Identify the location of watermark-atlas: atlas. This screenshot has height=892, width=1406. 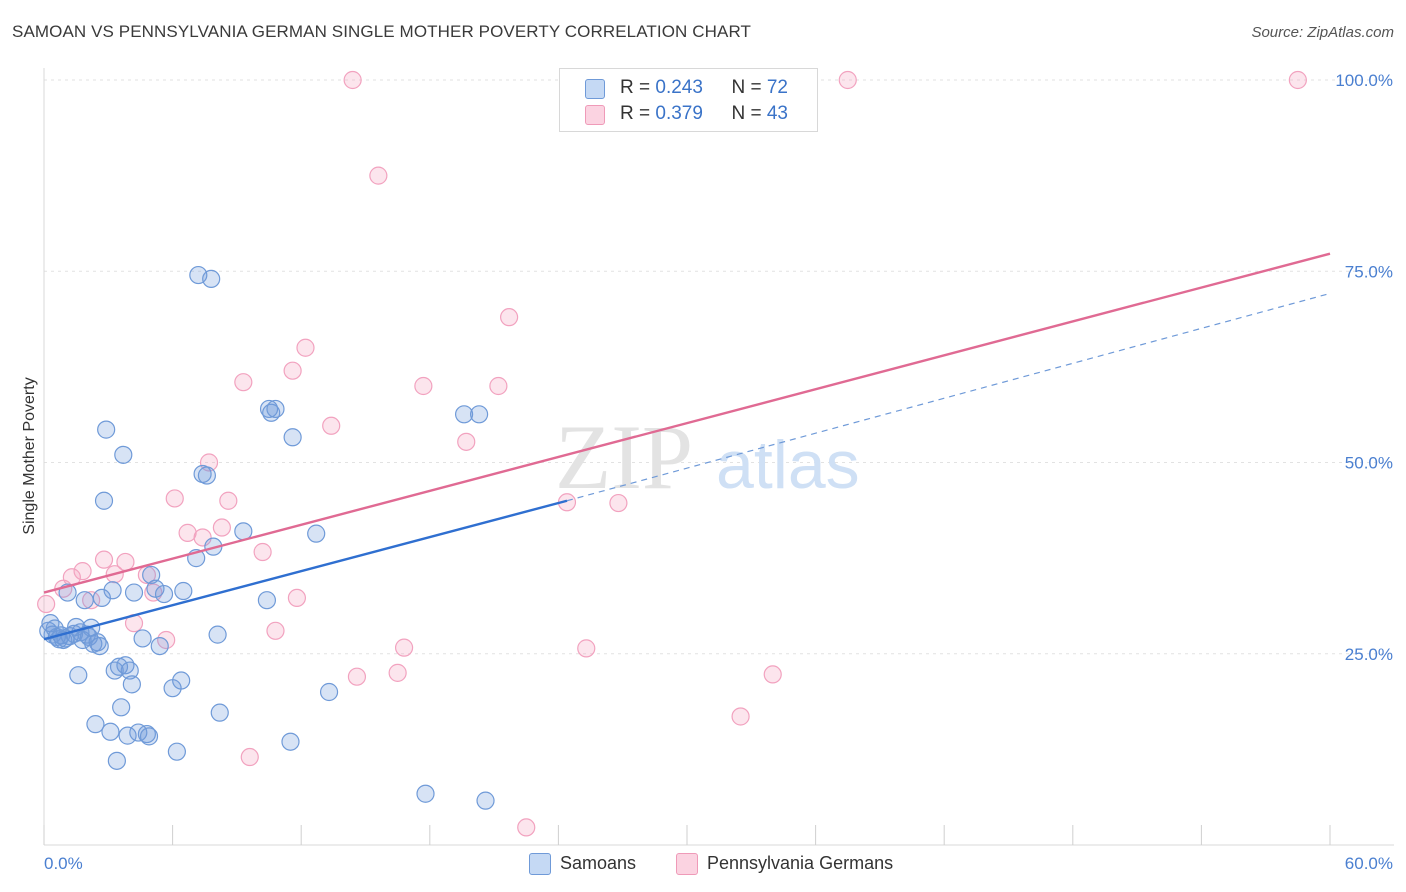
(788, 465).